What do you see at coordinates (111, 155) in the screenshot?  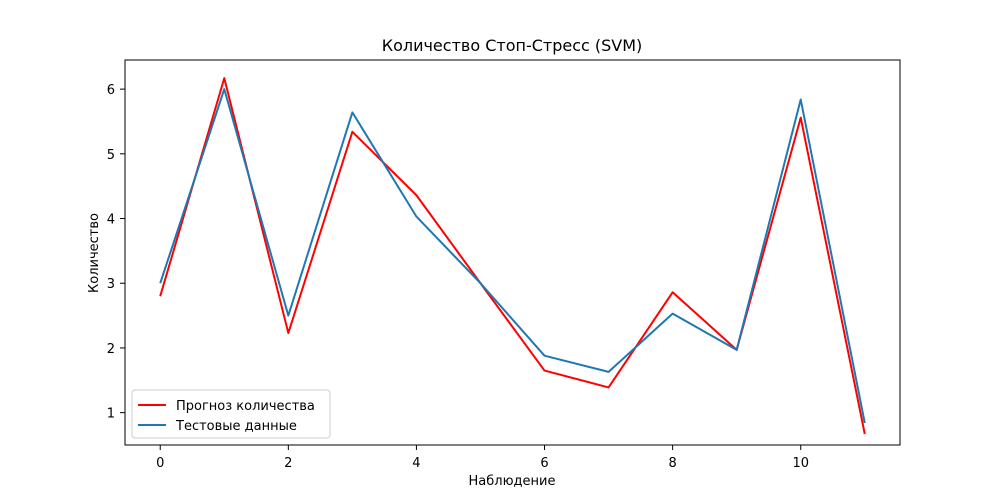 I see `y-tick-label: 5` at bounding box center [111, 155].